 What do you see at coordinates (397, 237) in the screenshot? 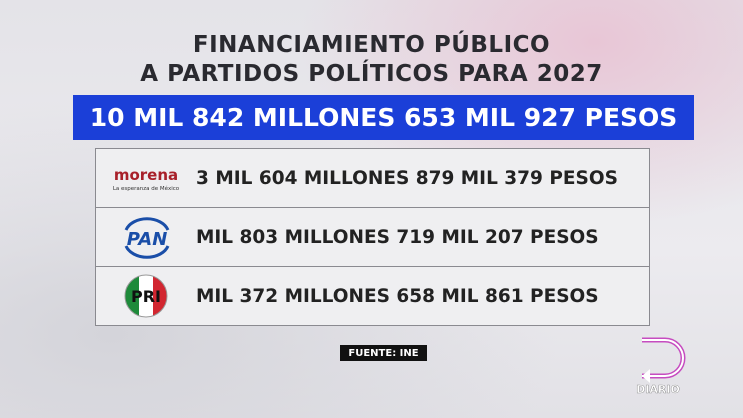
I see `party-amount: MIL 803 MILLONES 719 MIL 207 PESOS` at bounding box center [397, 237].